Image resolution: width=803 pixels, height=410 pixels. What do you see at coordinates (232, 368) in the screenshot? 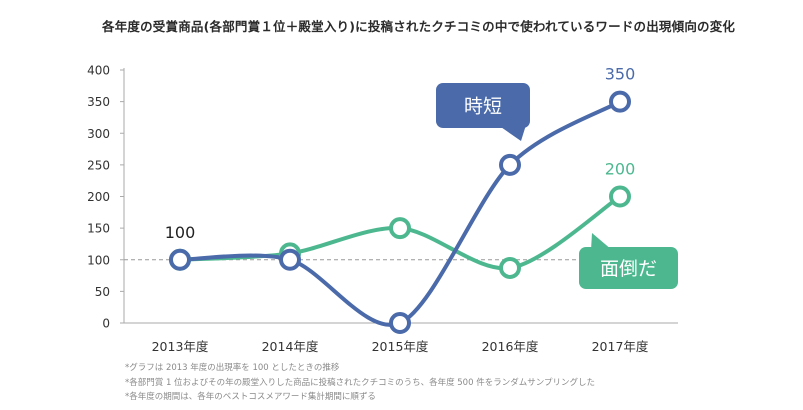
I see `footnote: *グラフは 2013 年度の出現率を 100 としたときの推移` at bounding box center [232, 368].